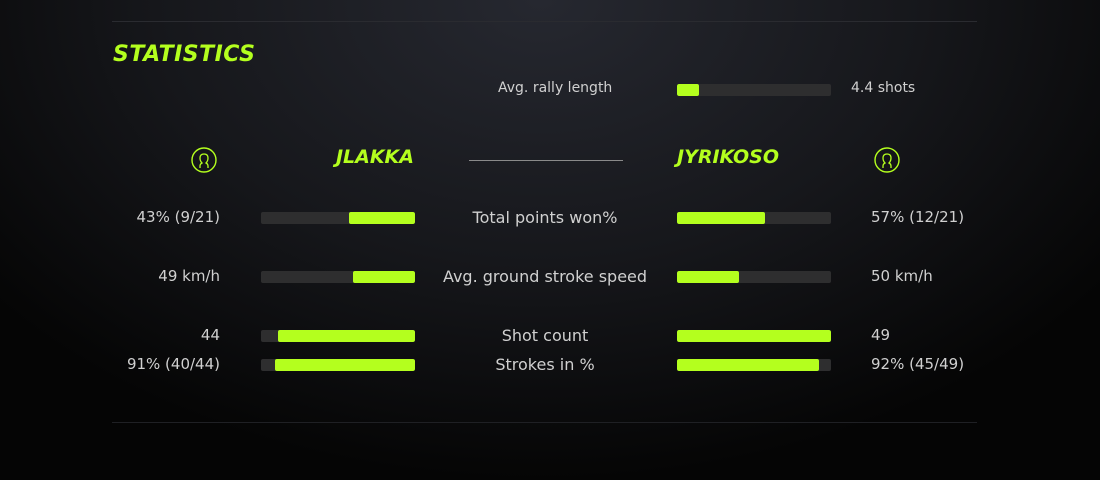 This screenshot has height=480, width=1100. What do you see at coordinates (545, 335) in the screenshot?
I see `stat-label: Shot count` at bounding box center [545, 335].